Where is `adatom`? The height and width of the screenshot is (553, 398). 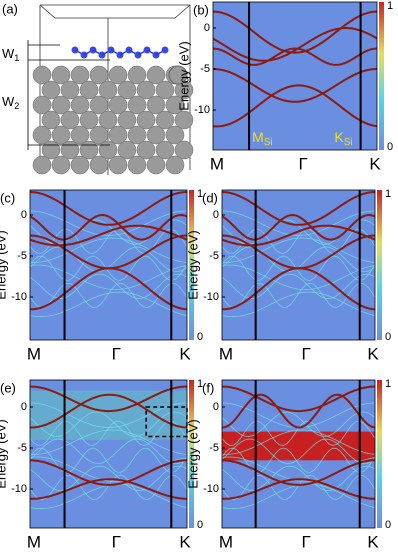 adatom is located at coordinates (165, 50).